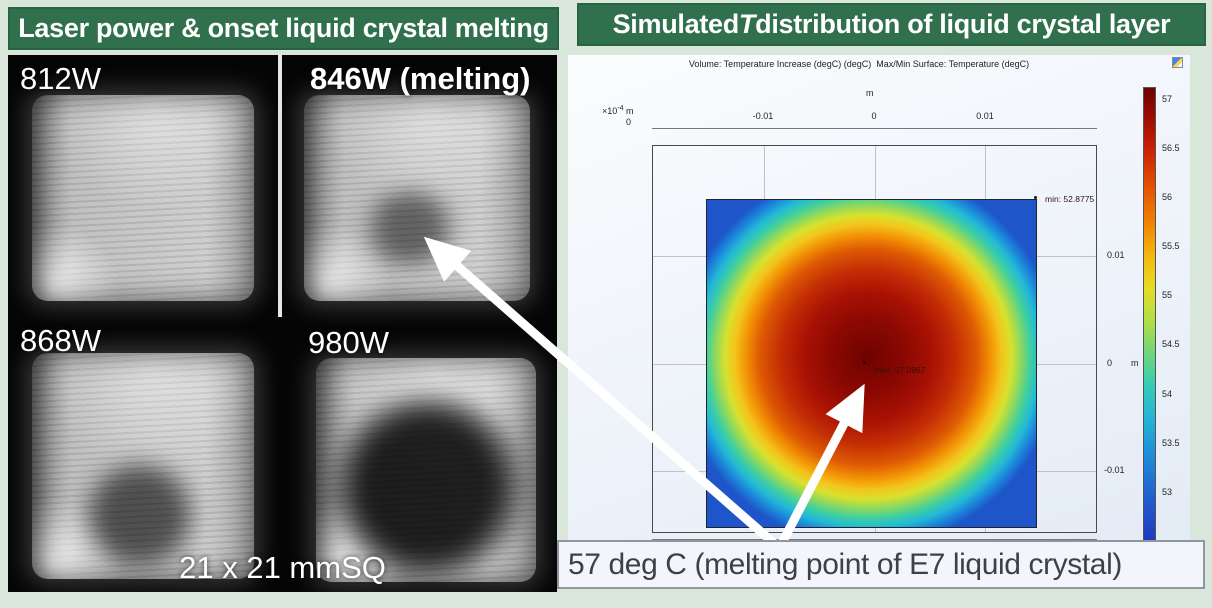 The width and height of the screenshot is (1212, 608). Describe the element at coordinates (280, 186) in the screenshot. I see `photo-grid-divider` at that location.